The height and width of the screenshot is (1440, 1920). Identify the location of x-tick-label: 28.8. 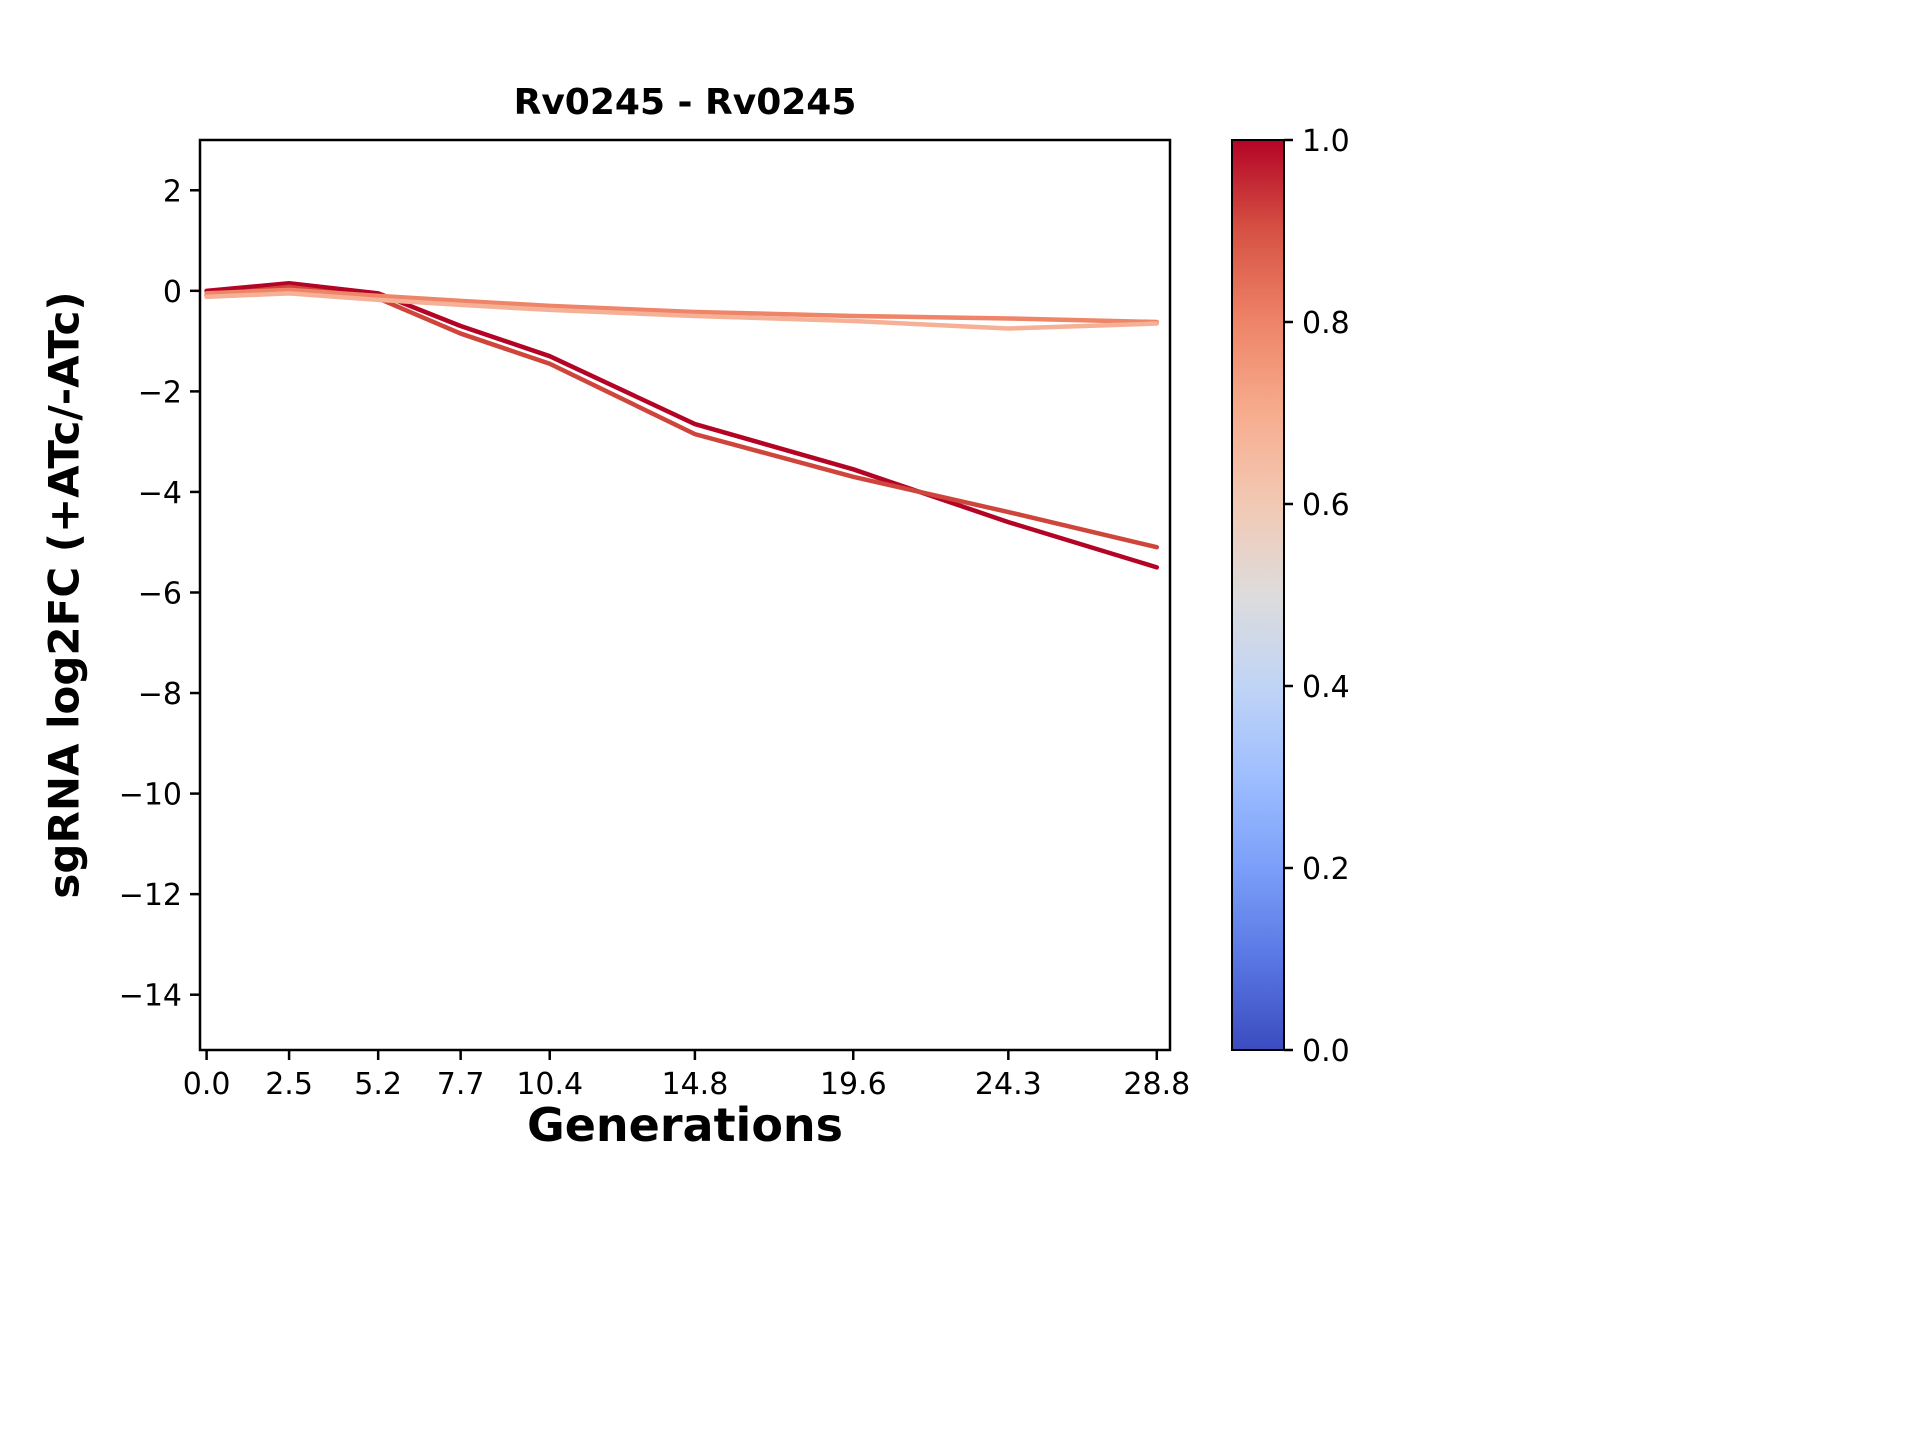
(1156, 1084).